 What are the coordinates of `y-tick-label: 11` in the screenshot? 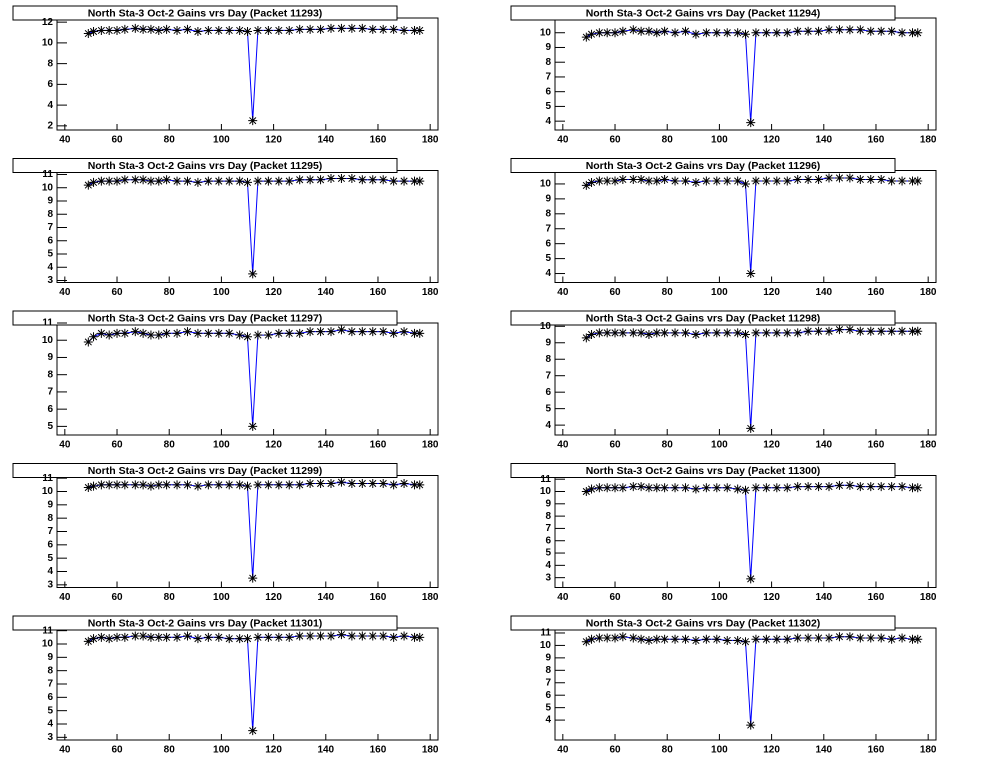 It's located at (47, 630).